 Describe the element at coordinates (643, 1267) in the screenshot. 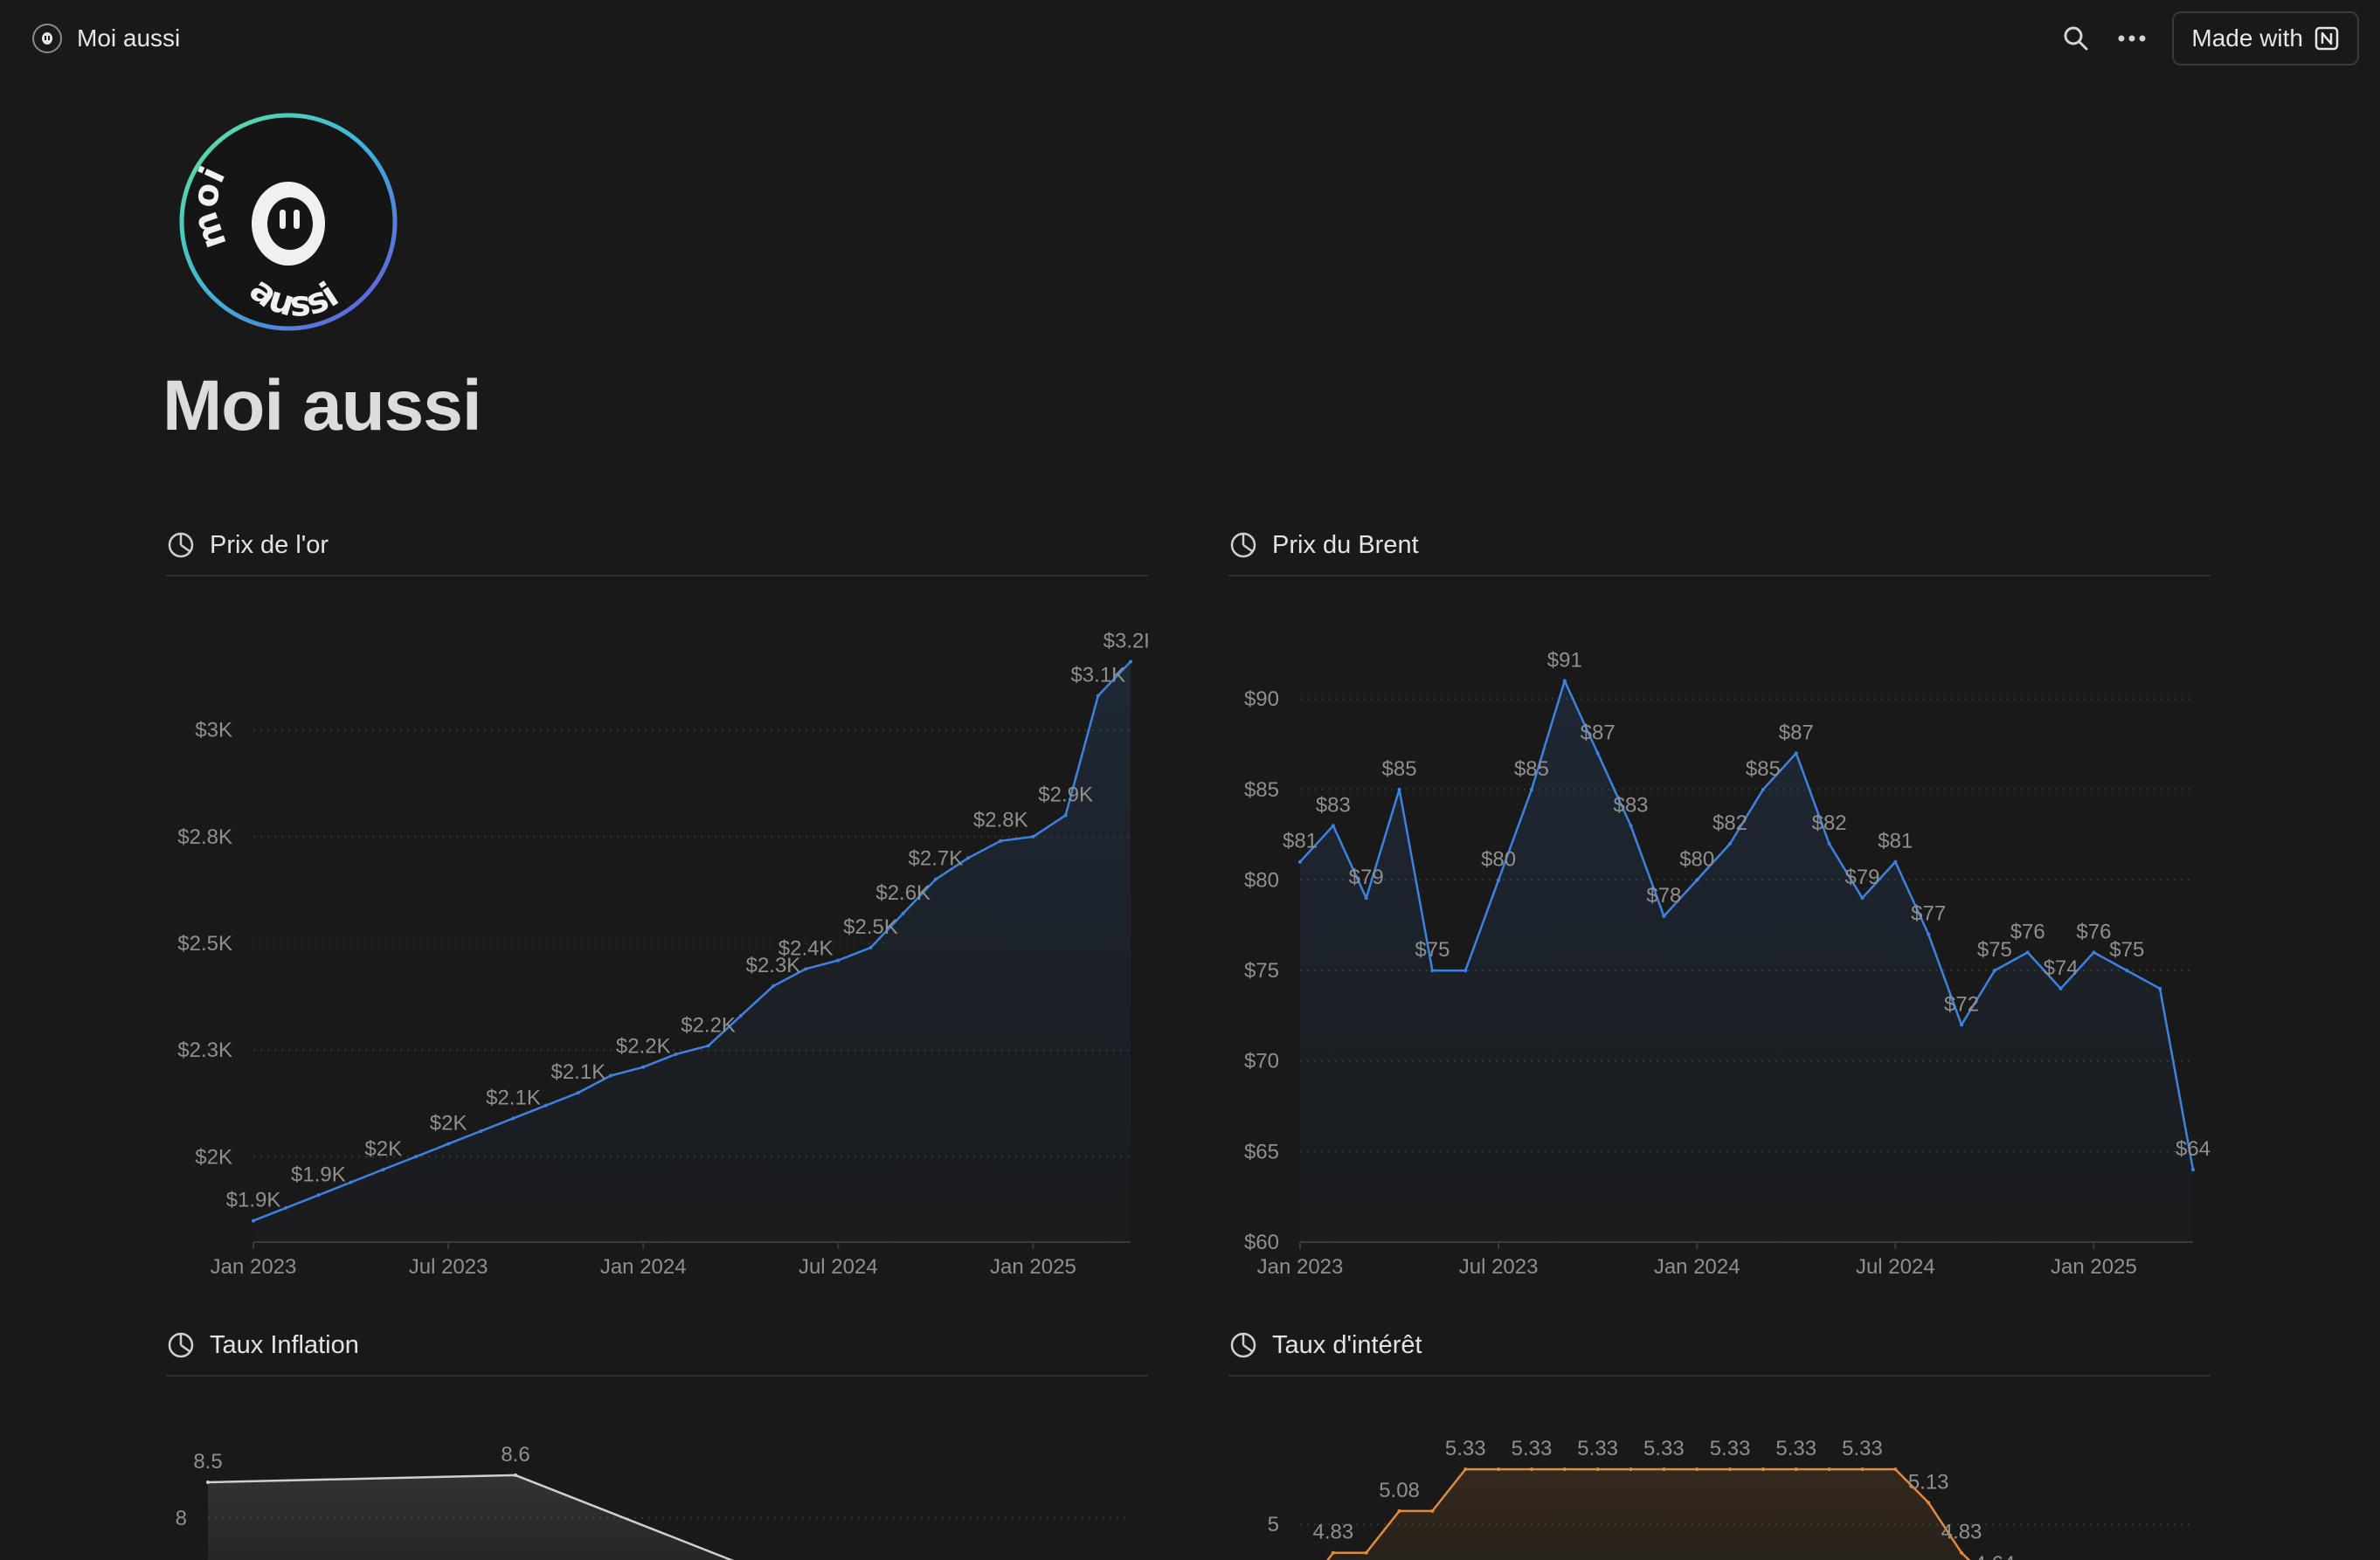

I see `x-tick-label: Jan 2024` at that location.